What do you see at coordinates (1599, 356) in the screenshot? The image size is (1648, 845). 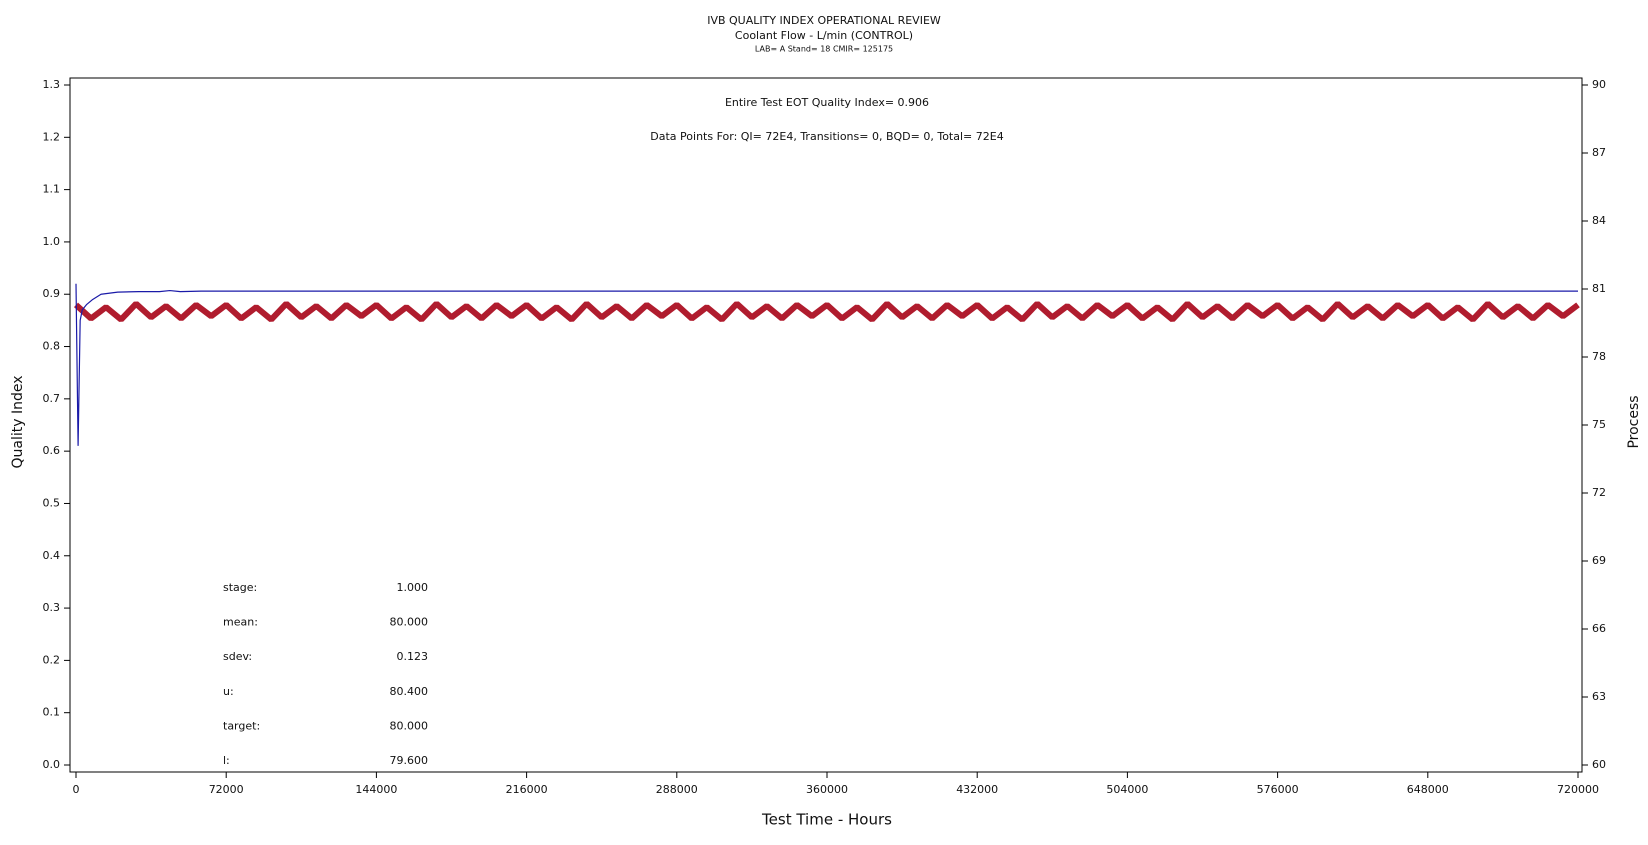 I see `y2-tick-label: 78` at bounding box center [1599, 356].